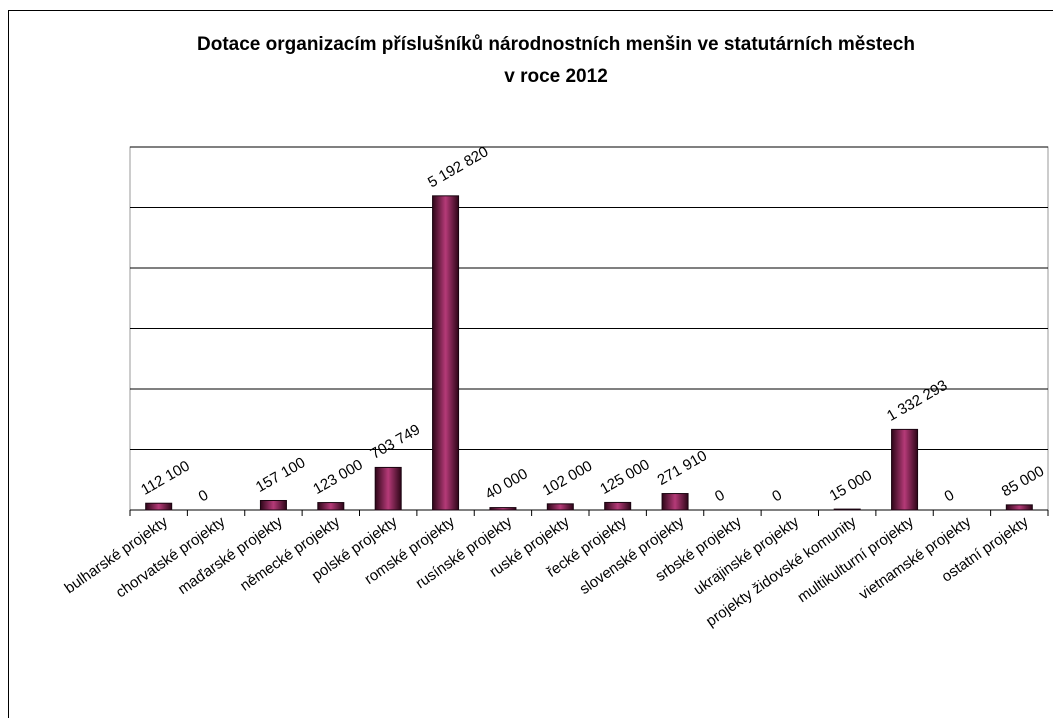  I want to click on x-tick-label: chorvatské projekty, so click(171, 557).